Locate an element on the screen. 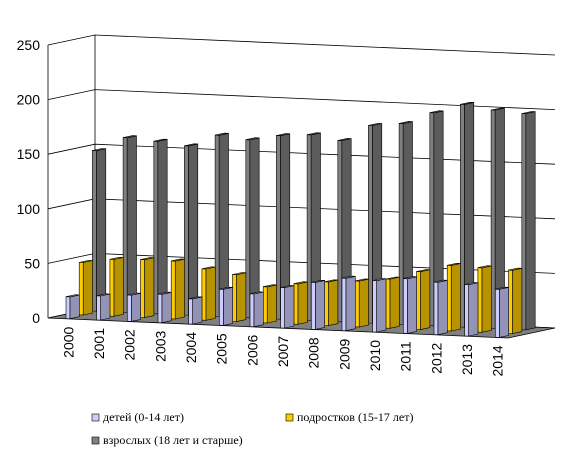 The width and height of the screenshot is (576, 457). x-tick-label: 2012 is located at coordinates (436, 357).